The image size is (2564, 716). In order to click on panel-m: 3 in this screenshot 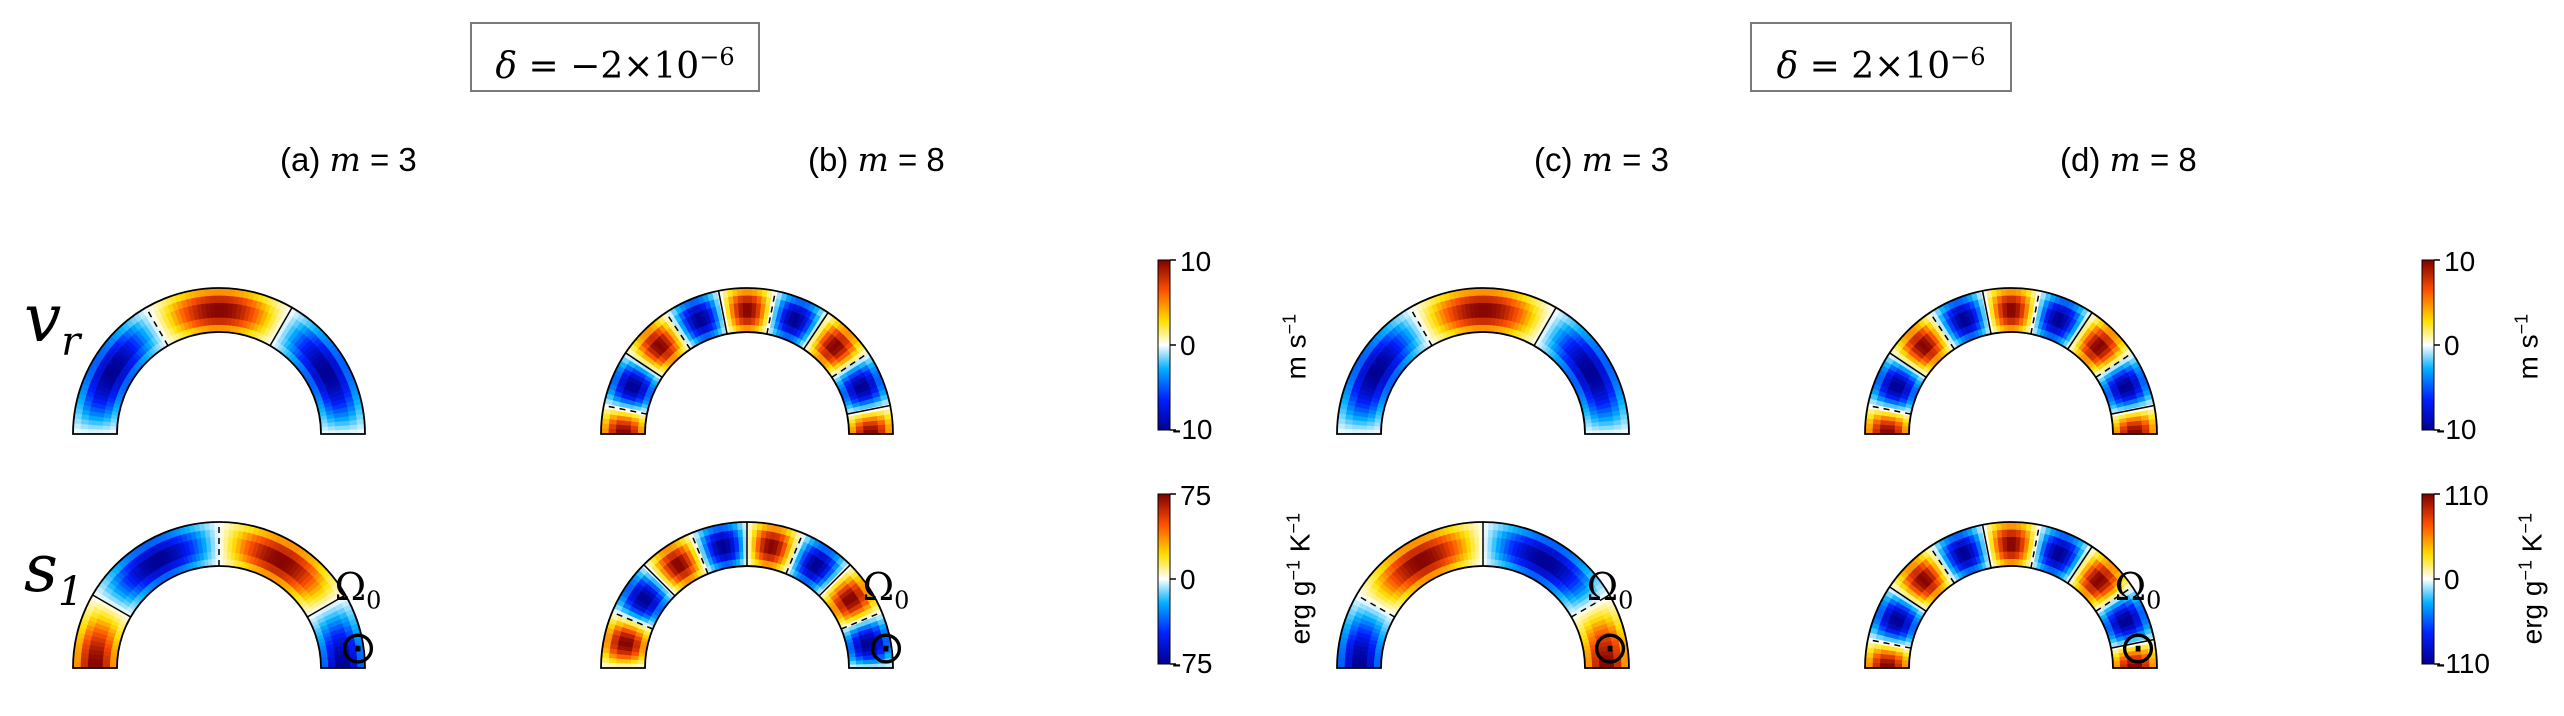, I will do `click(1659, 159)`.